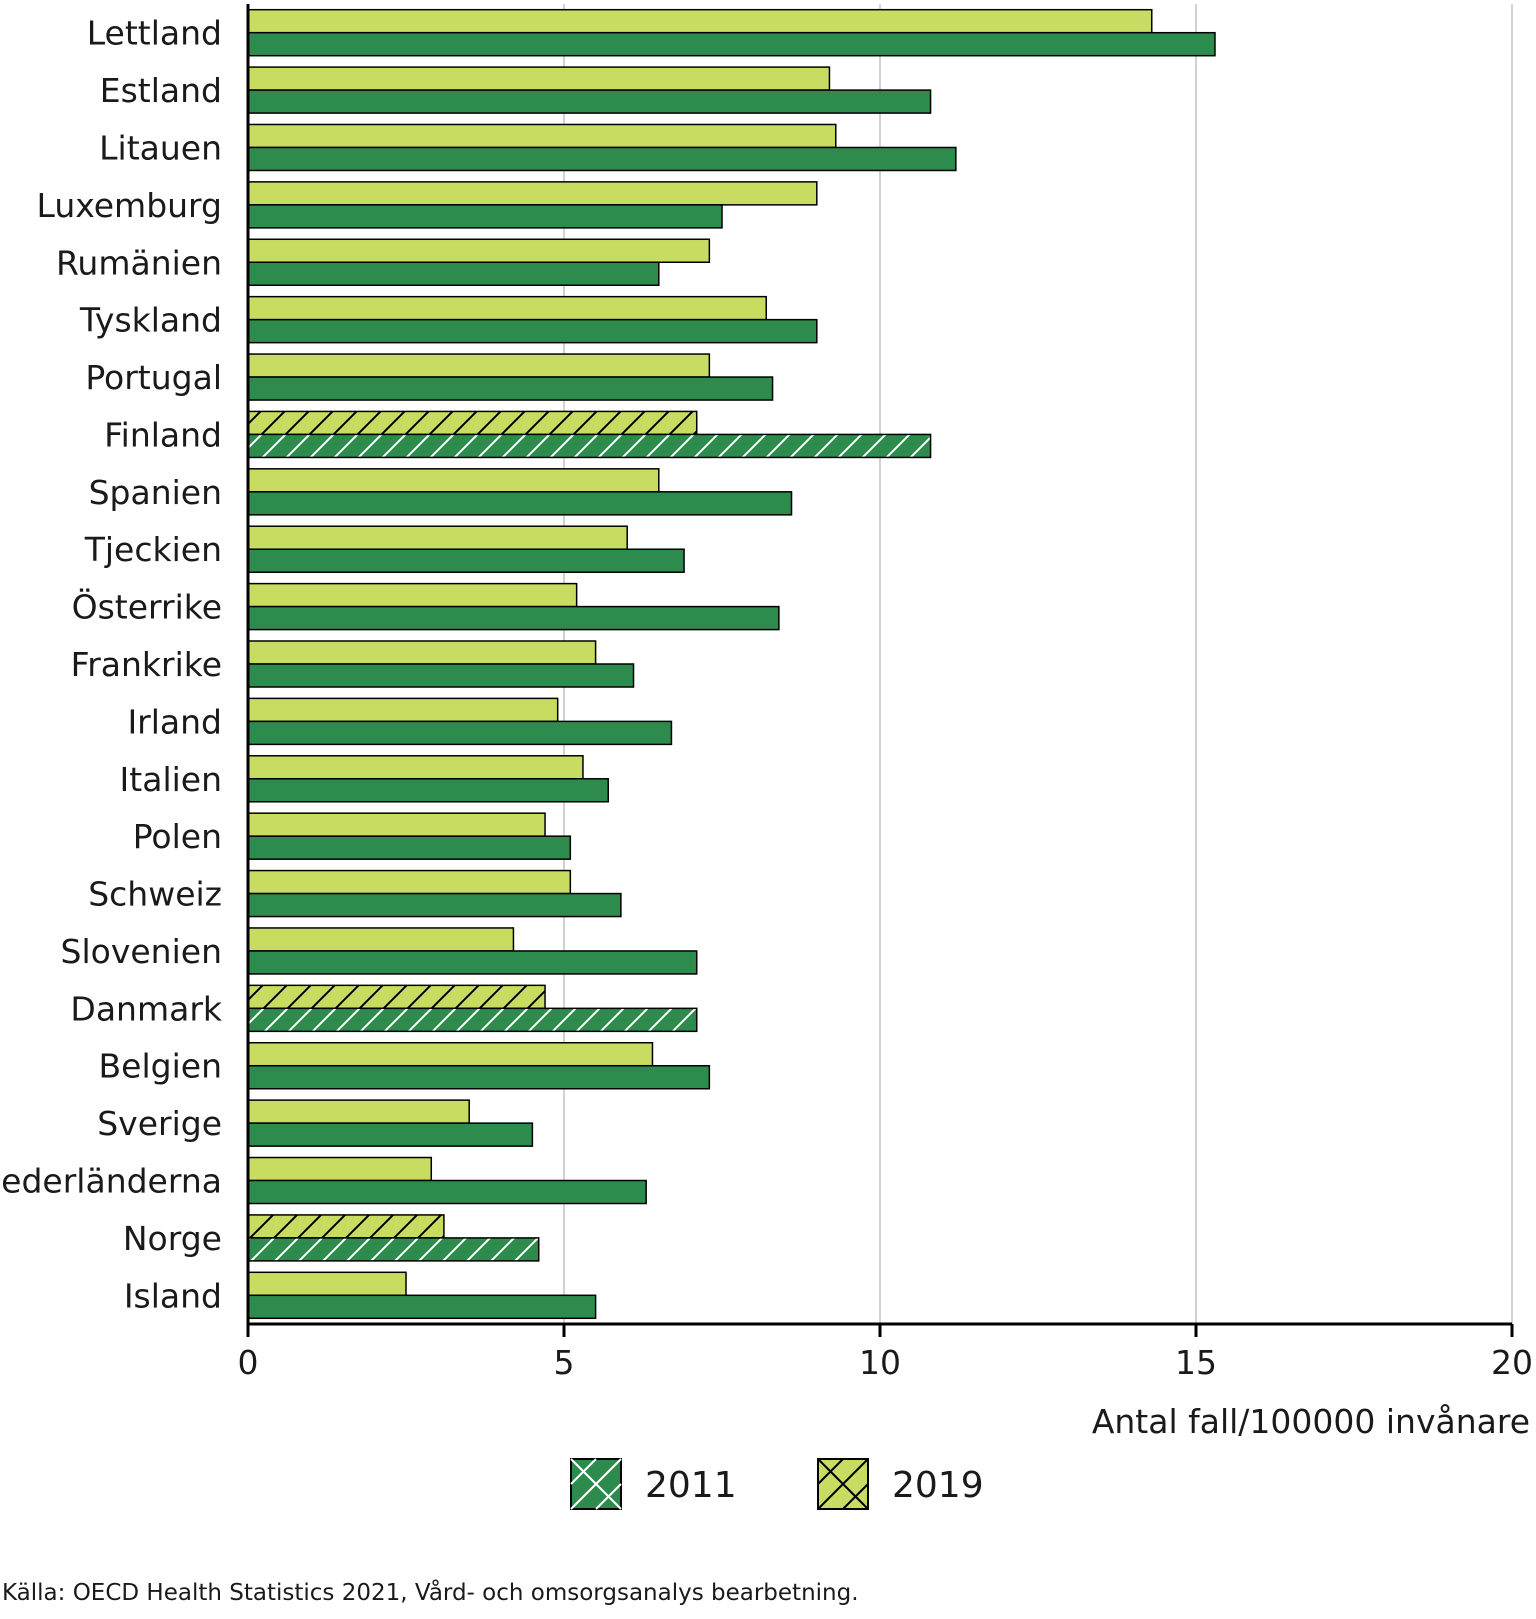 This screenshot has height=1619, width=1536. I want to click on category-label-slovenien: Slovenien, so click(141, 951).